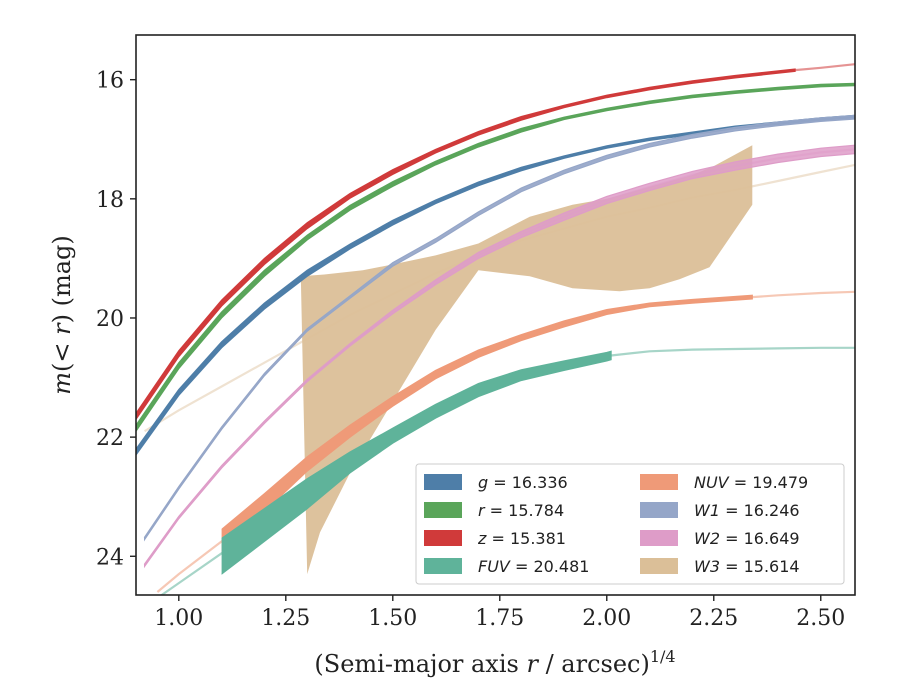  Describe the element at coordinates (110, 557) in the screenshot. I see `y-tick-label: 24` at that location.